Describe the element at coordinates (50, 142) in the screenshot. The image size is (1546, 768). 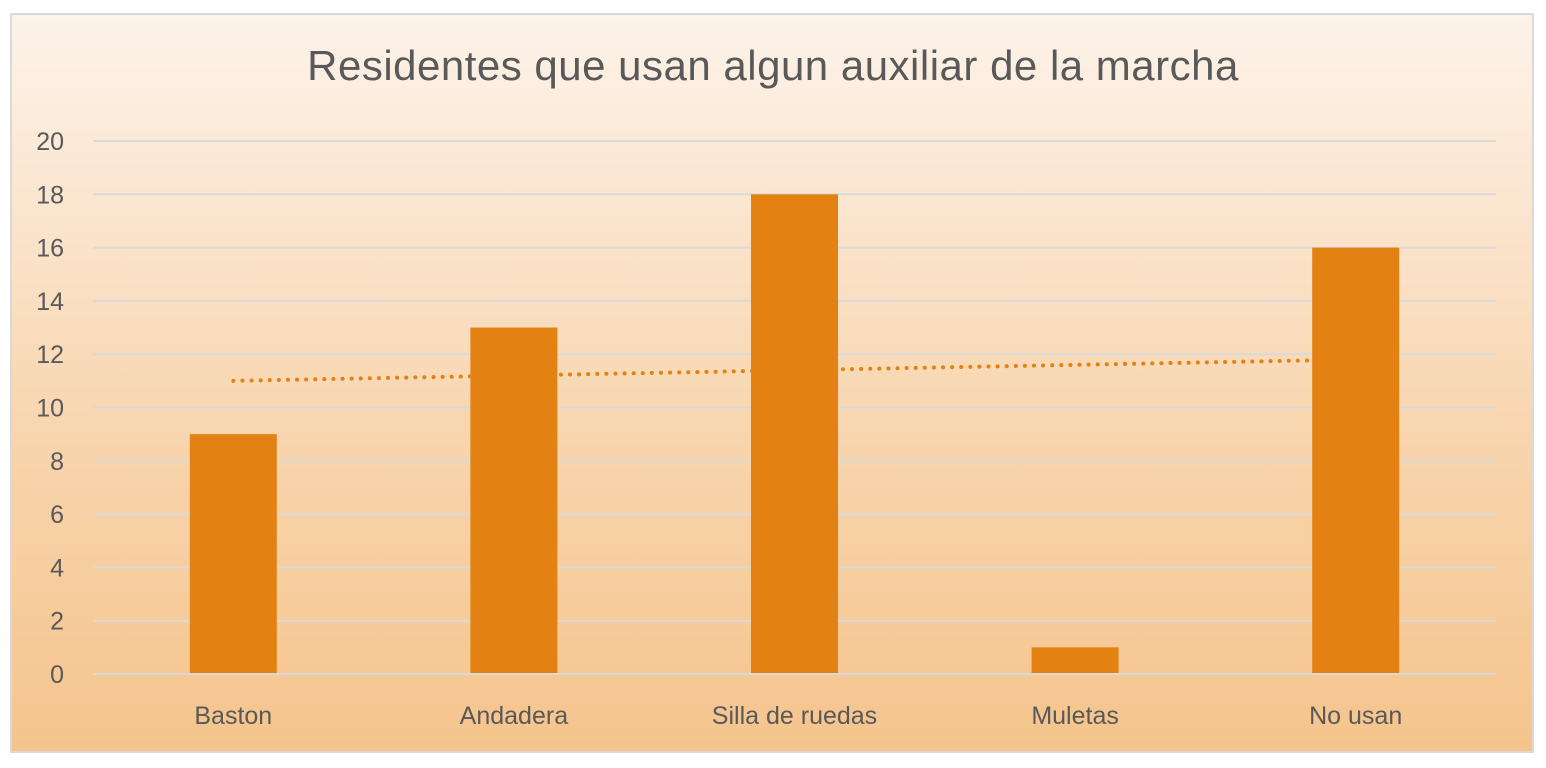
I see `y-tick-label: 20` at that location.